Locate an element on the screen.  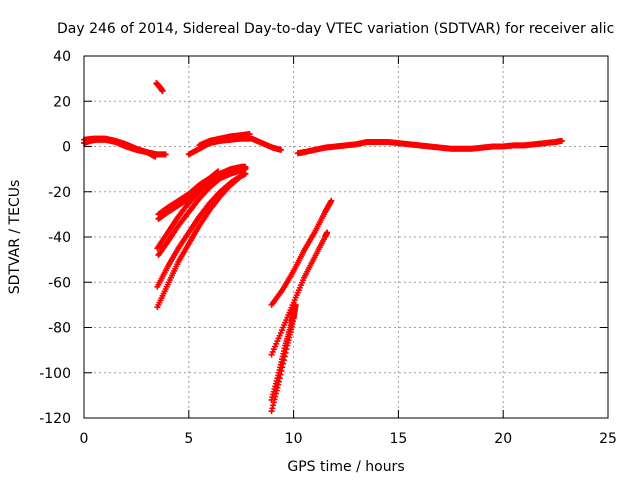
y-tick-label: 40 is located at coordinates (62, 57).